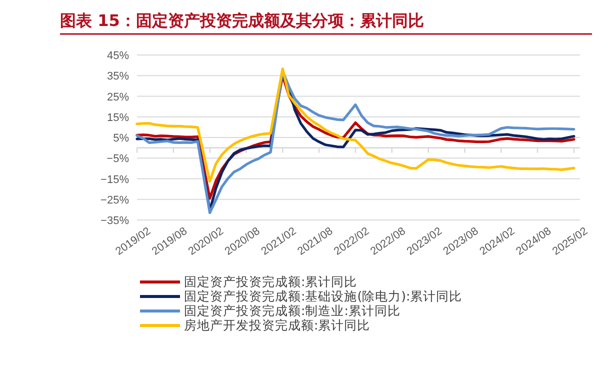 This screenshot has height=384, width=611. I want to click on y-tick-label: −35%, so click(115, 221).